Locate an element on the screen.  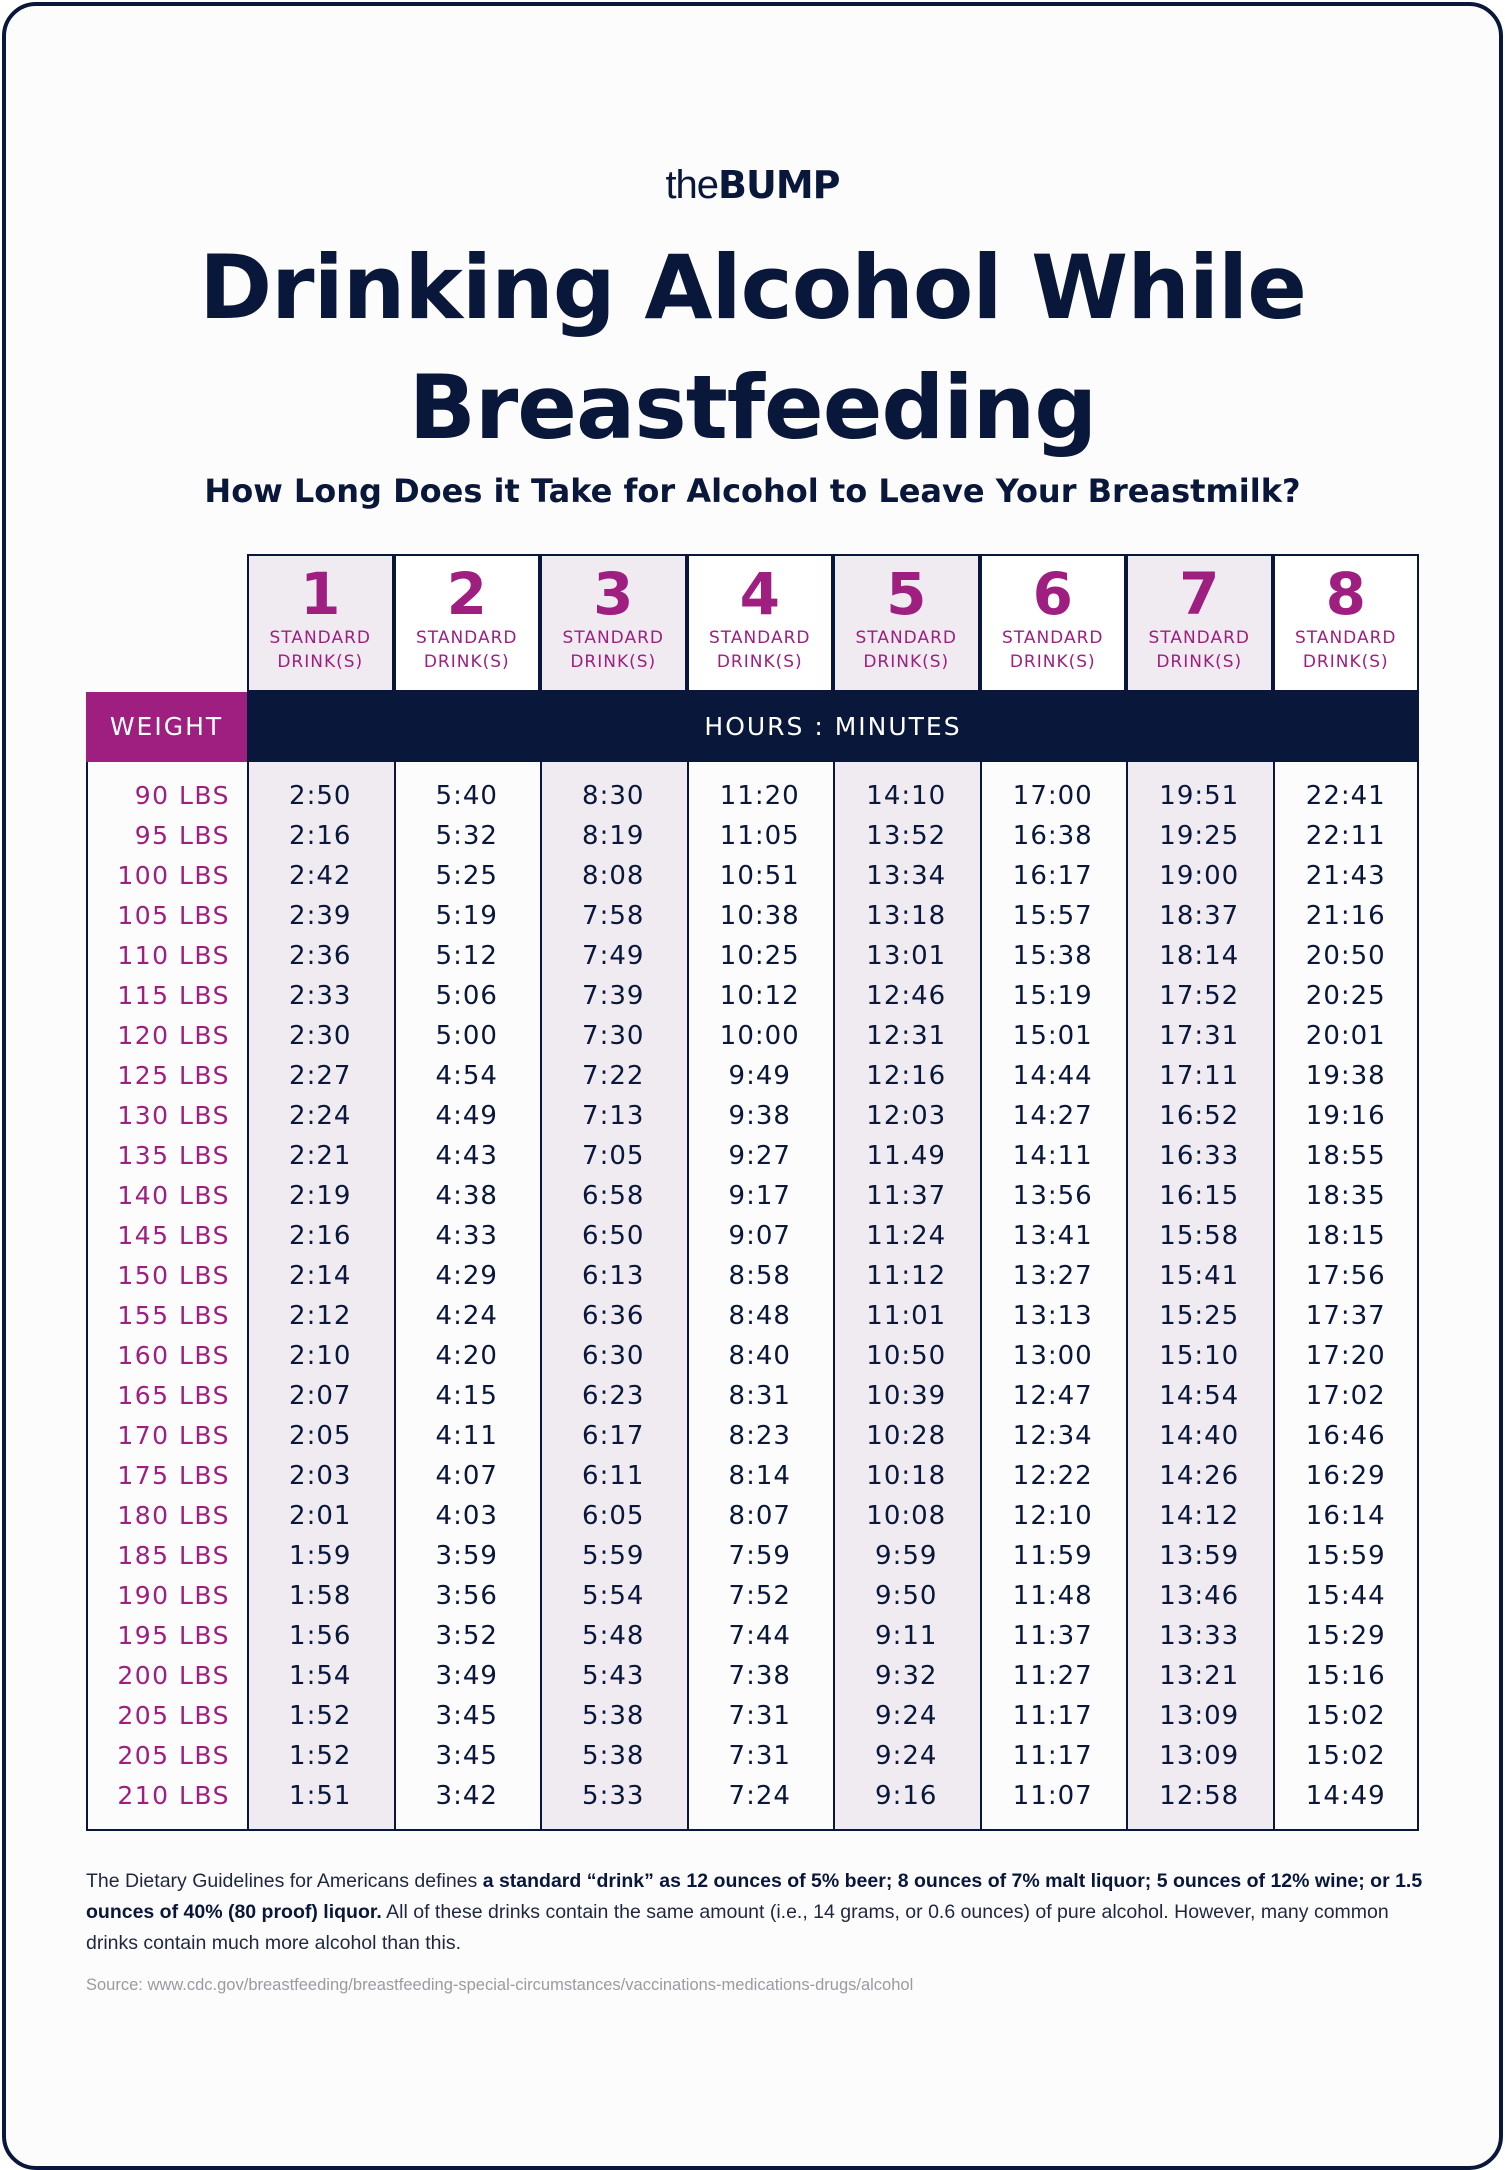
weight-cell: 145 LBS is located at coordinates (173, 1235).